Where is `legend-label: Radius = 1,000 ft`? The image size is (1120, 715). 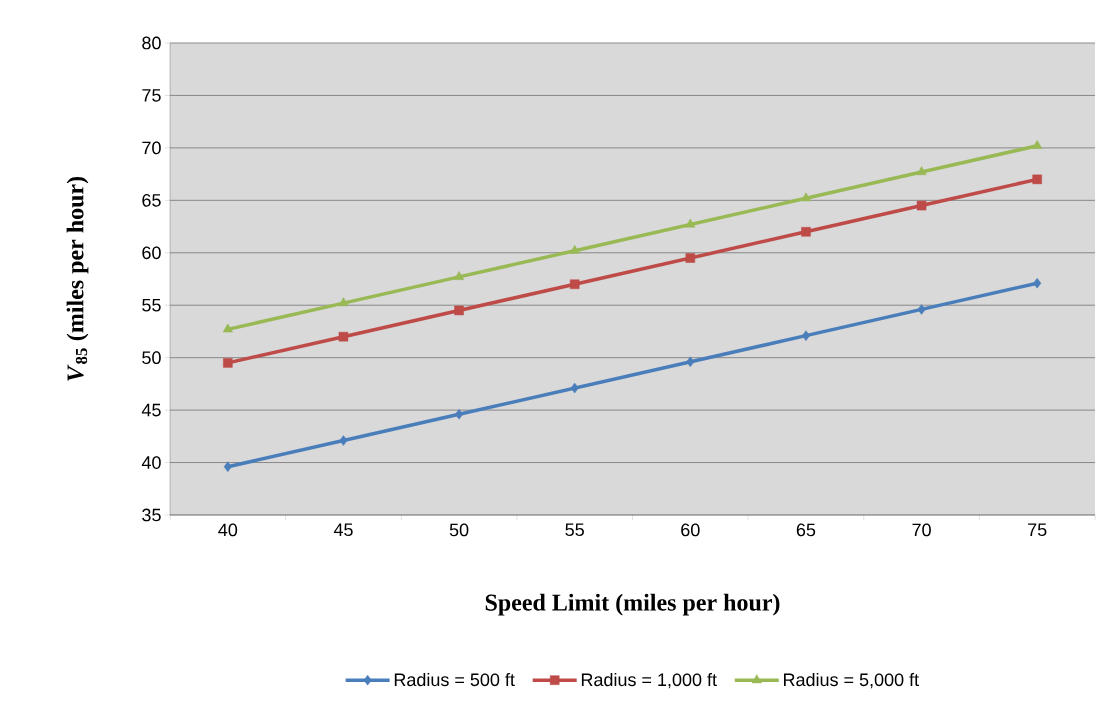
legend-label: Radius = 1,000 ft is located at coordinates (649, 680).